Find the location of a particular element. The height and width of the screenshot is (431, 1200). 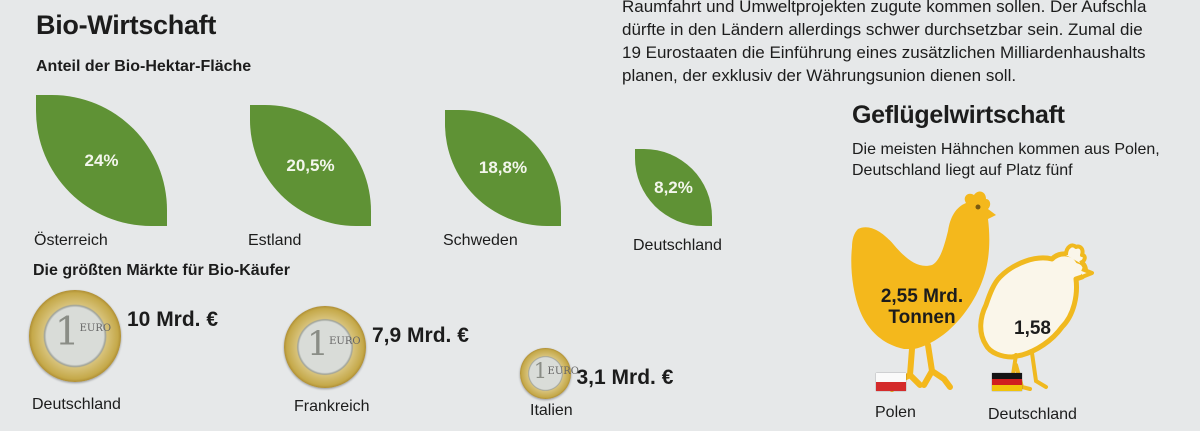

leaf-country-label: Österreich is located at coordinates (71, 240).